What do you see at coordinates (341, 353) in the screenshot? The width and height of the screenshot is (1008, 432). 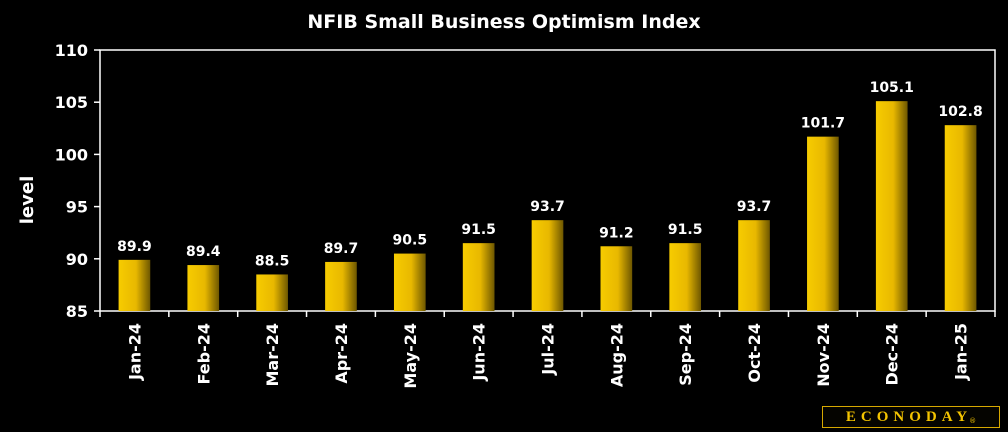 I see `x-tick-label: Apr-24` at bounding box center [341, 353].